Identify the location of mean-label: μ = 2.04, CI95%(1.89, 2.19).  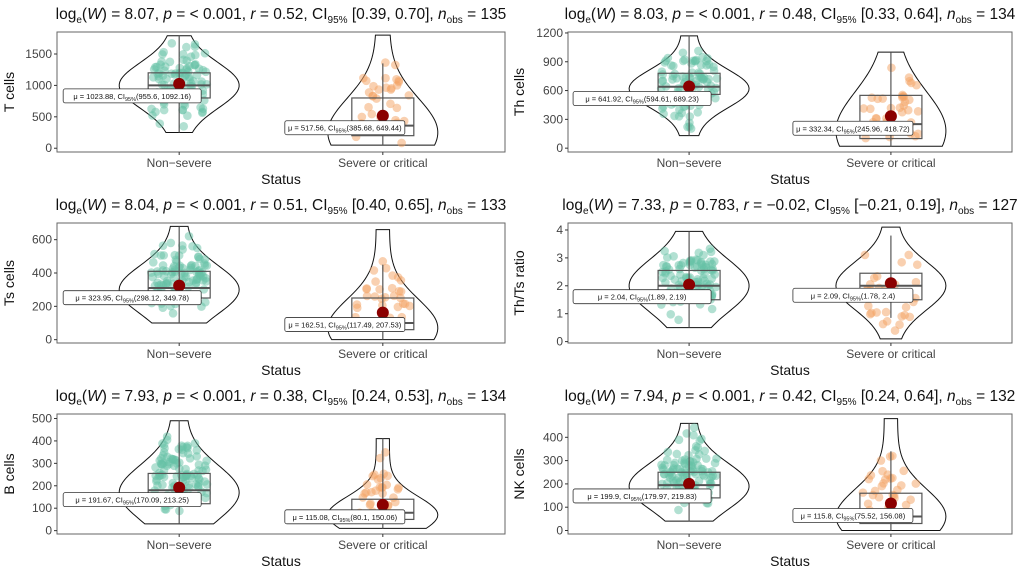
(642, 297).